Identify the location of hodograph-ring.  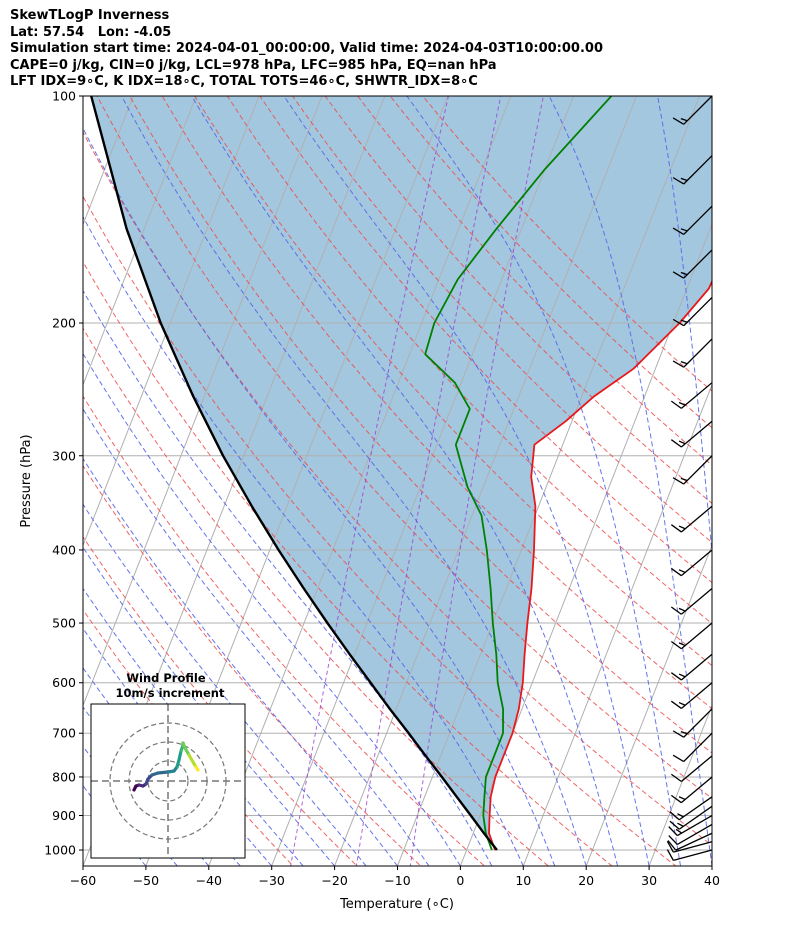
(168, 781).